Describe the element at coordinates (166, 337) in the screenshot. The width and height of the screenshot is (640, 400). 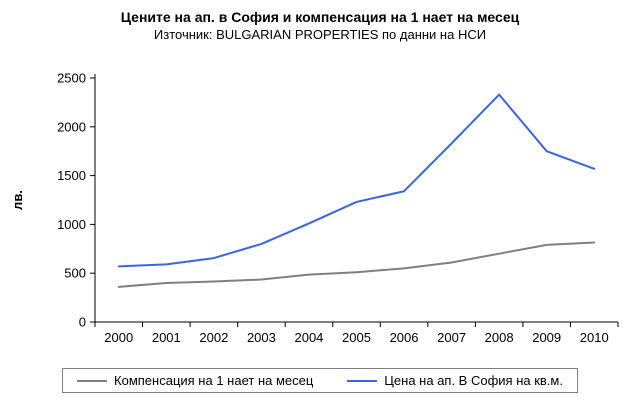
I see `x-tick-label: 2001` at that location.